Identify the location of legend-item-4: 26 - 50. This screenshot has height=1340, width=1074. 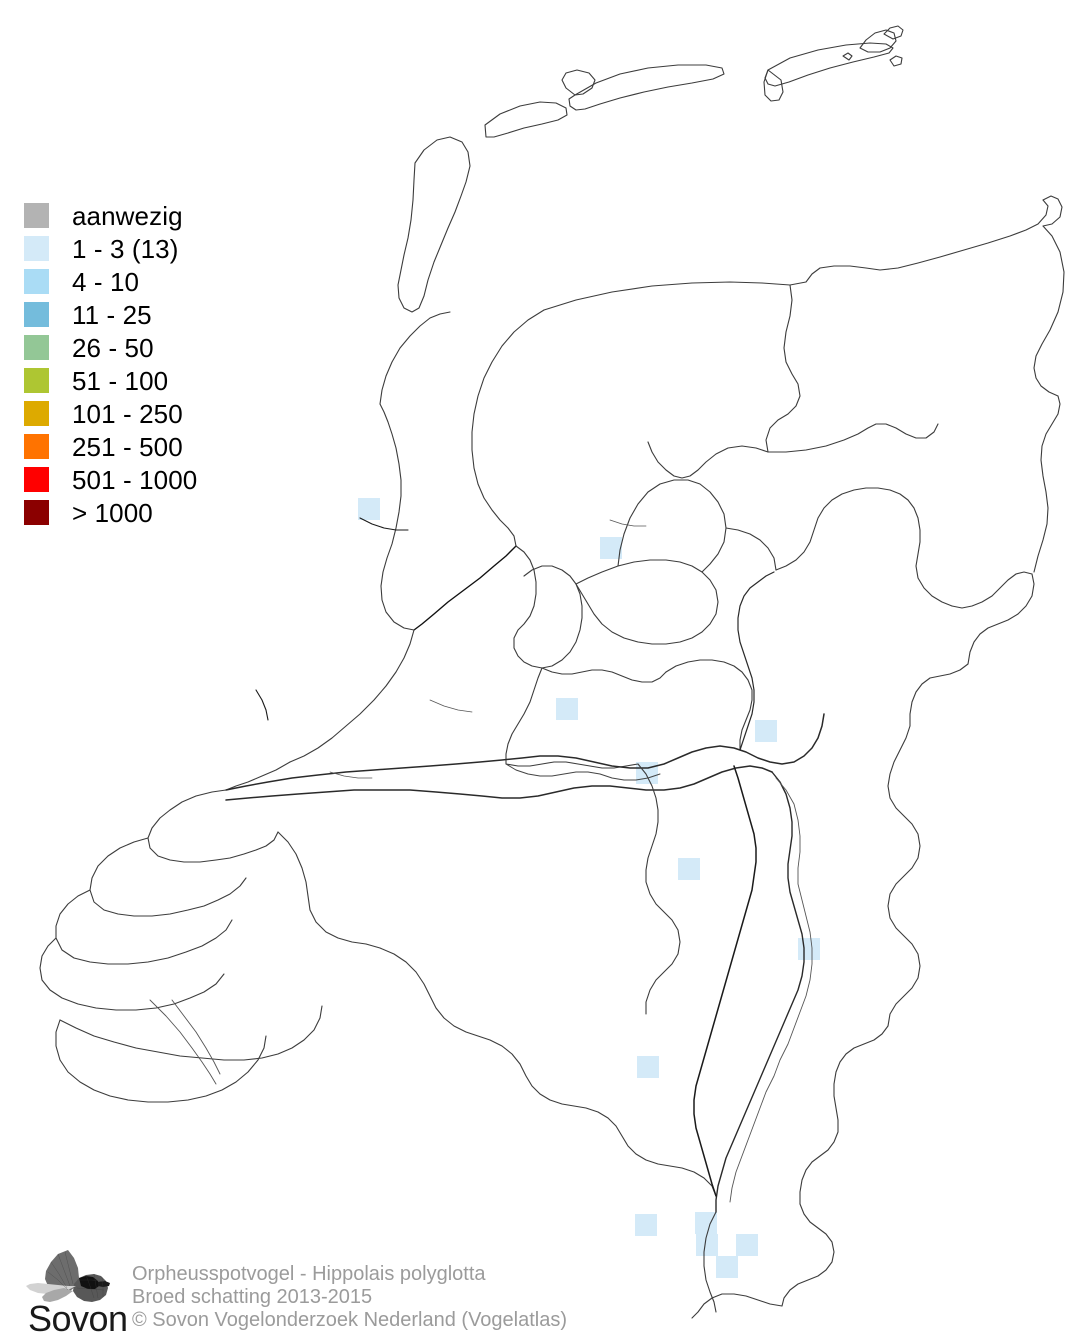
(154, 347).